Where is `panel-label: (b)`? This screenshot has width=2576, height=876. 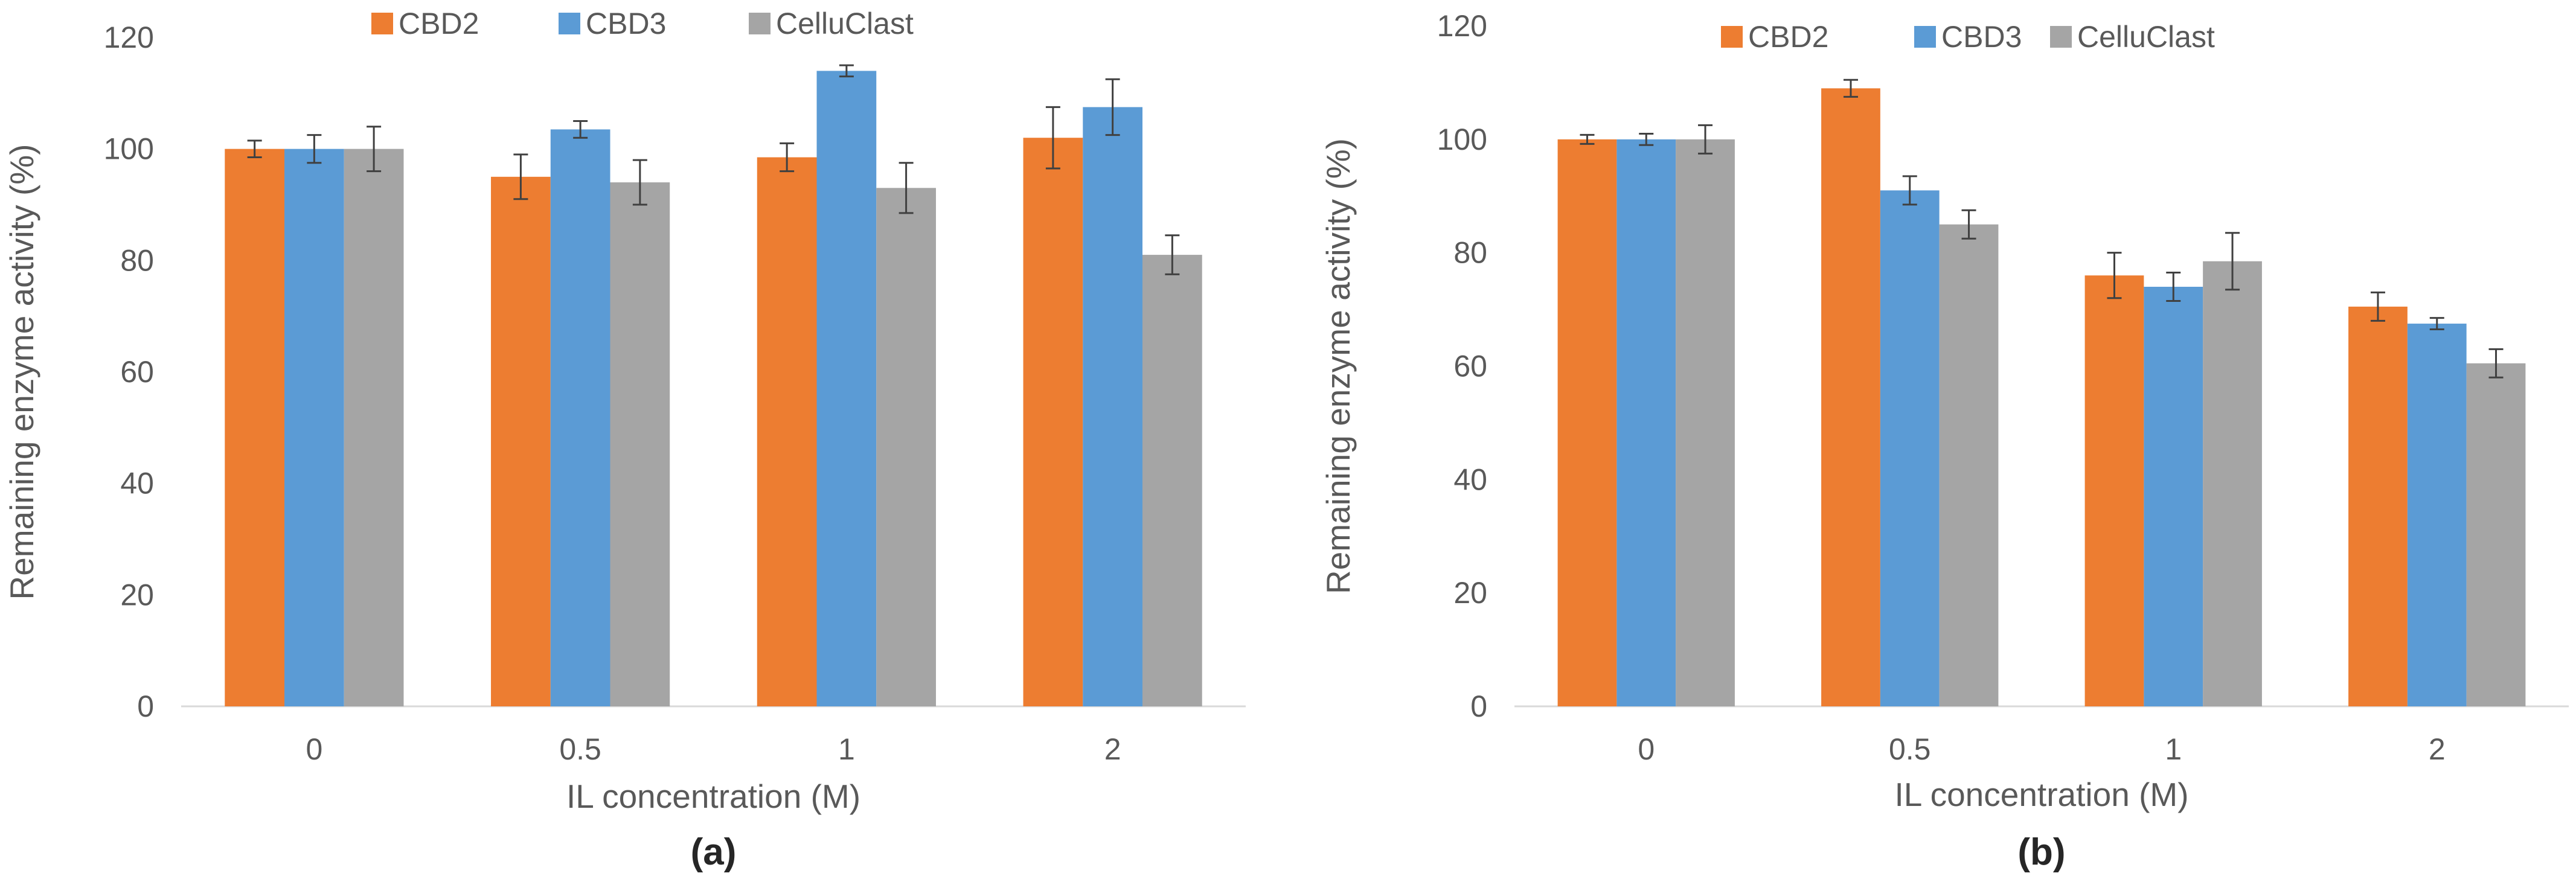 panel-label: (b) is located at coordinates (2041, 852).